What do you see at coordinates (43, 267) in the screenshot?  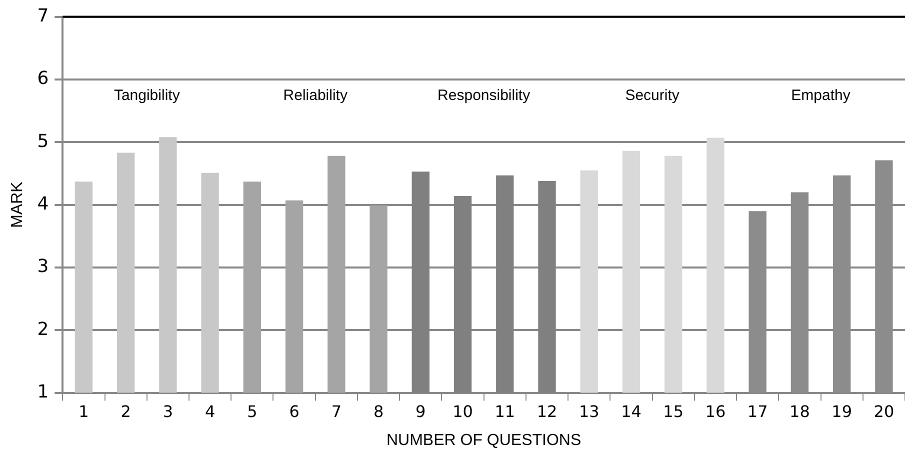 I see `y-tick-label: 3` at bounding box center [43, 267].